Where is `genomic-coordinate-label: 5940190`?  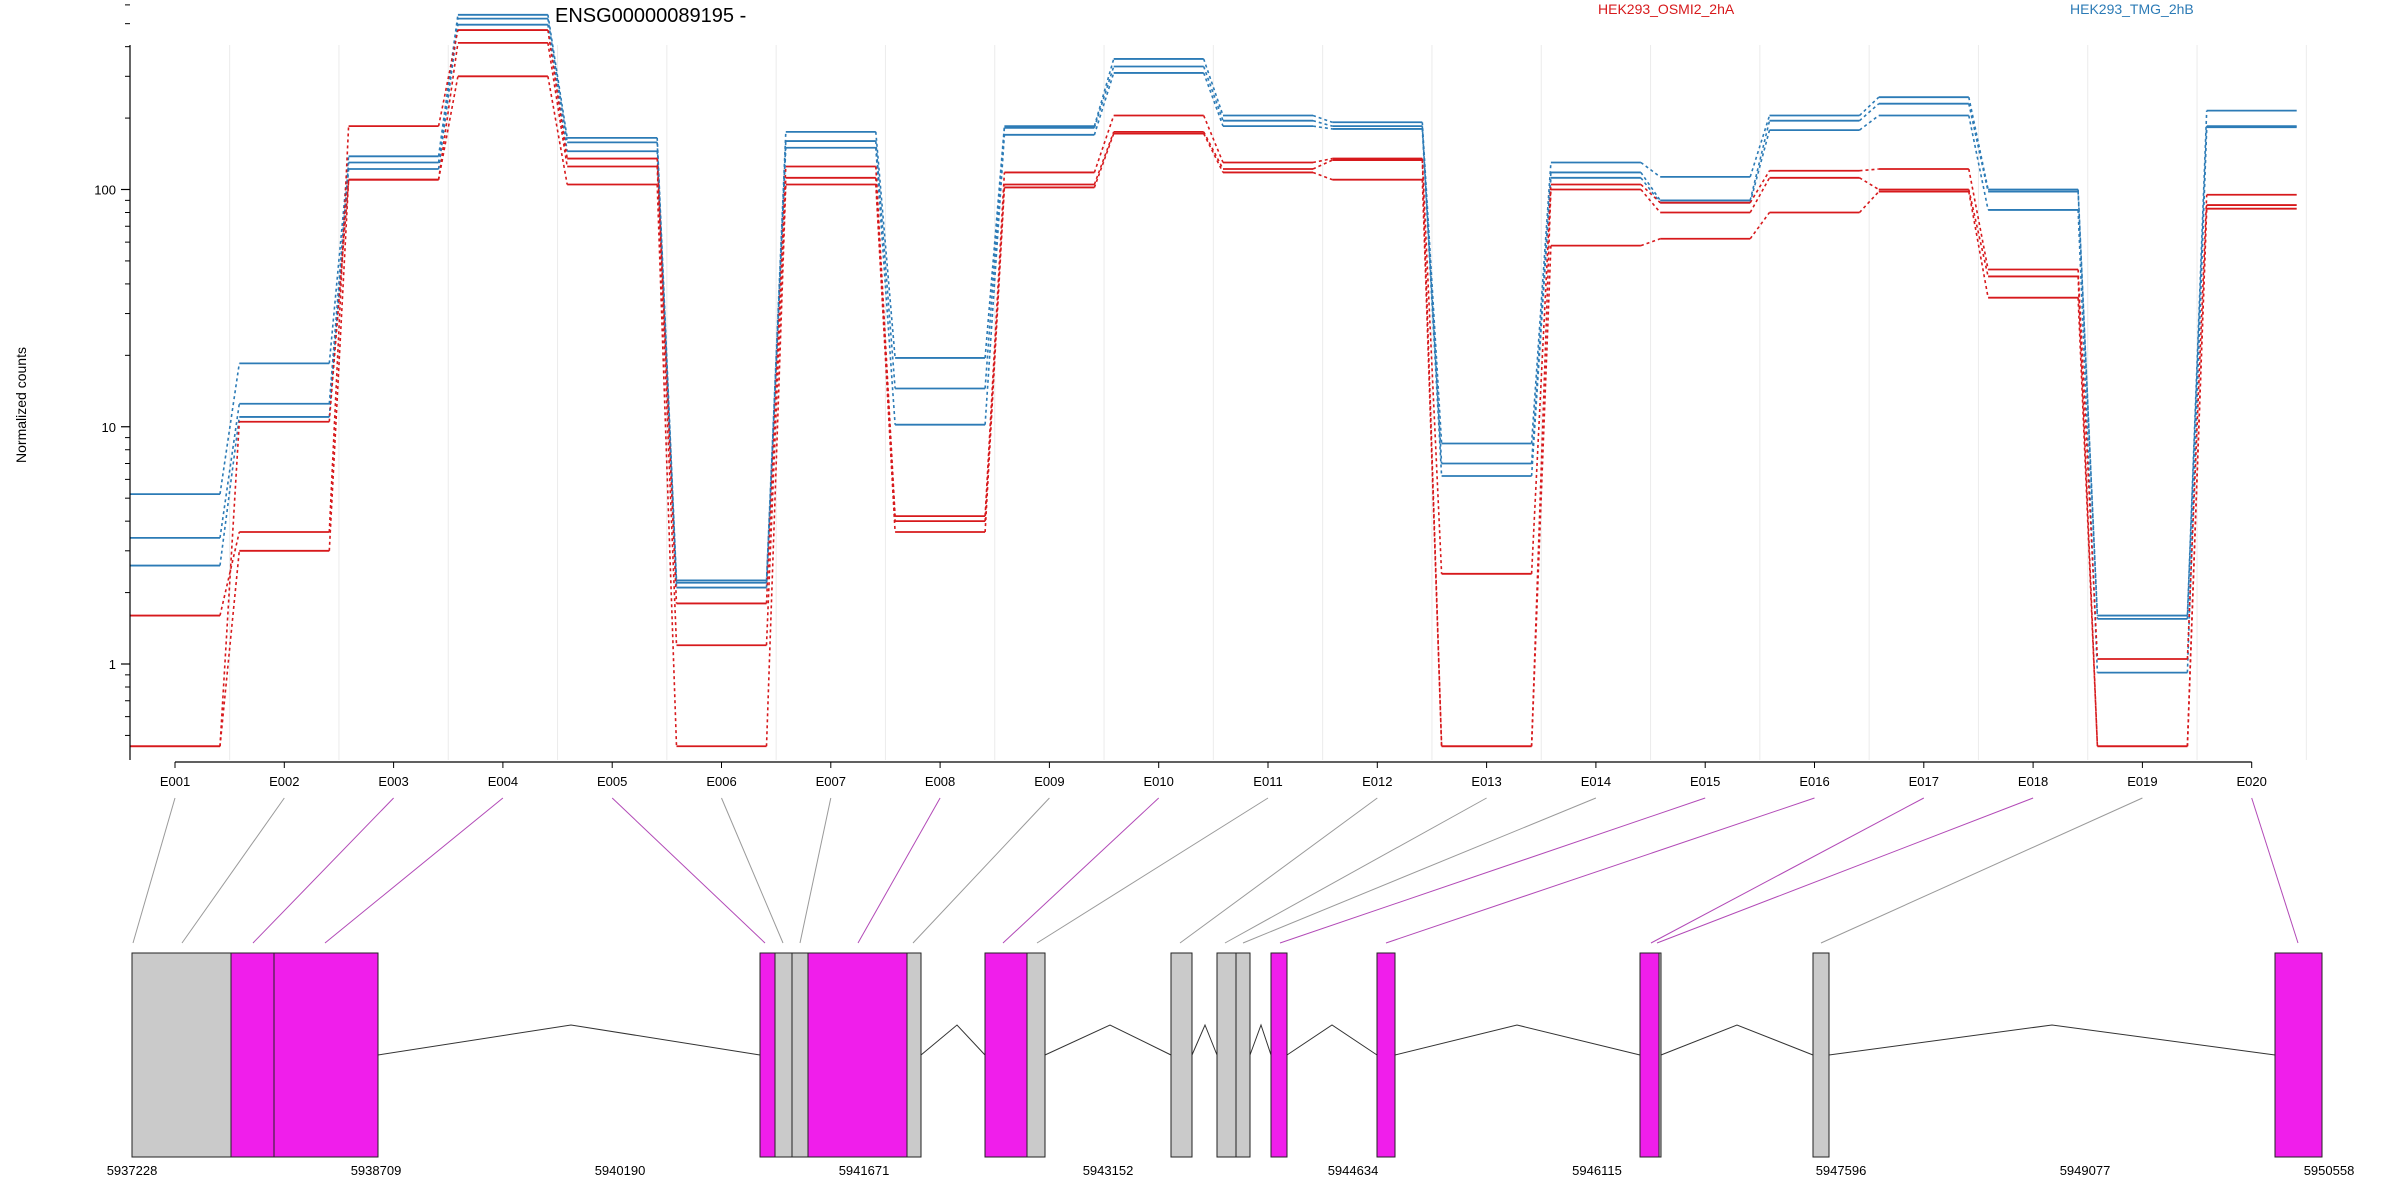 genomic-coordinate-label: 5940190 is located at coordinates (620, 1170).